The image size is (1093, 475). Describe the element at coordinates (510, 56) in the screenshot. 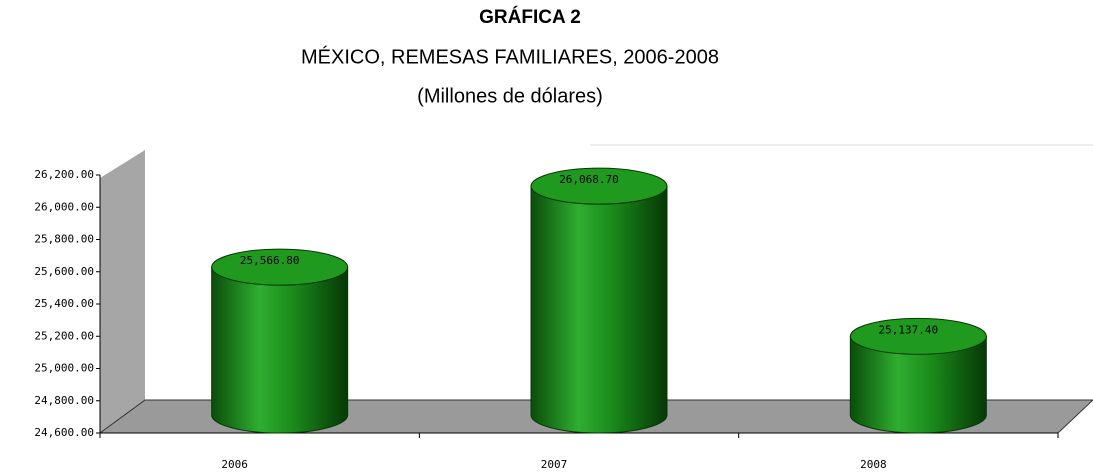

I see `chart-subtitle: MÉXICO, REMESAS FAMILIARES, 2006-2008` at that location.